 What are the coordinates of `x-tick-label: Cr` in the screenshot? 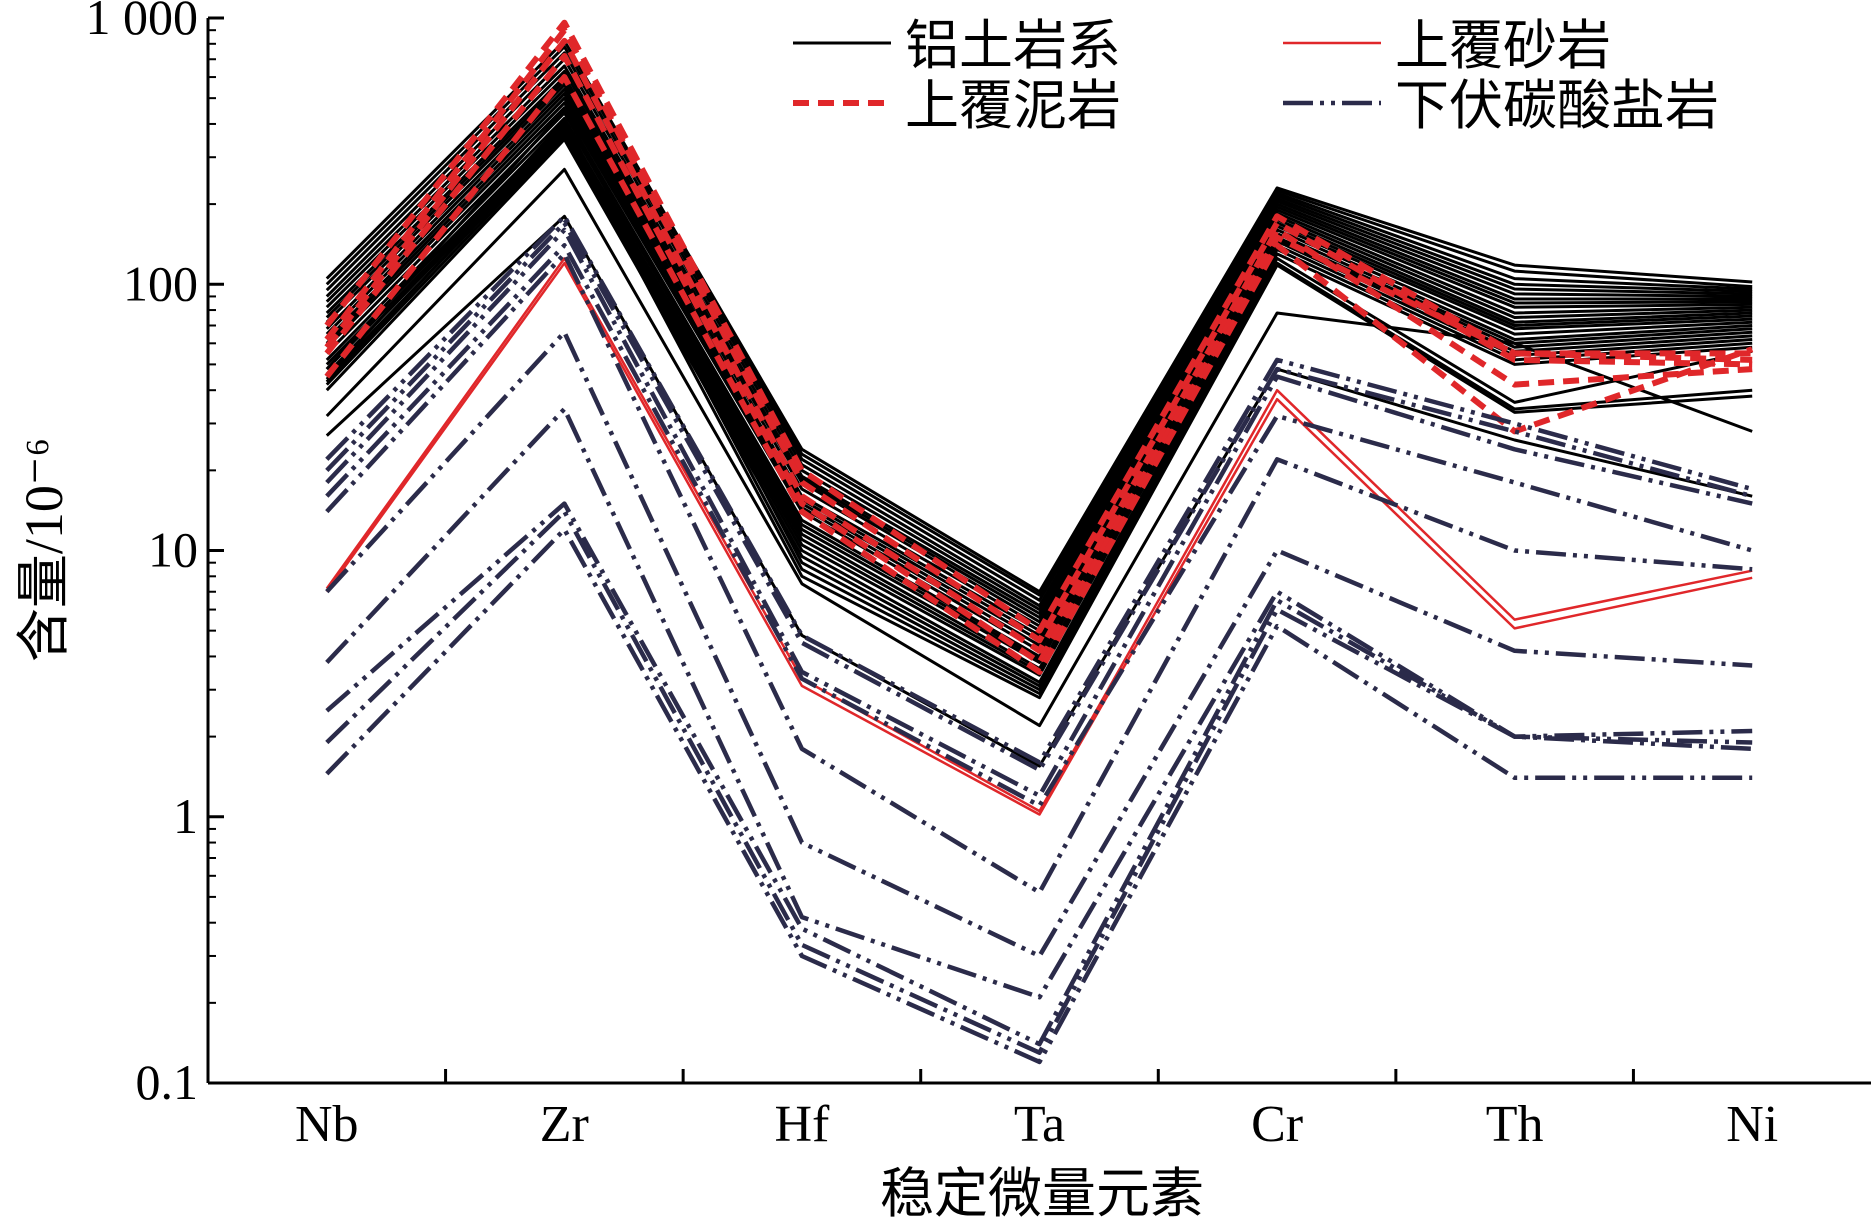 It's located at (1277, 1124).